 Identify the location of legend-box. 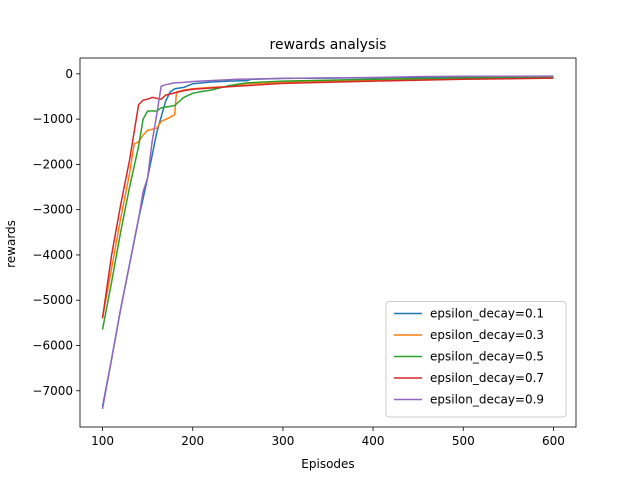
(476, 359).